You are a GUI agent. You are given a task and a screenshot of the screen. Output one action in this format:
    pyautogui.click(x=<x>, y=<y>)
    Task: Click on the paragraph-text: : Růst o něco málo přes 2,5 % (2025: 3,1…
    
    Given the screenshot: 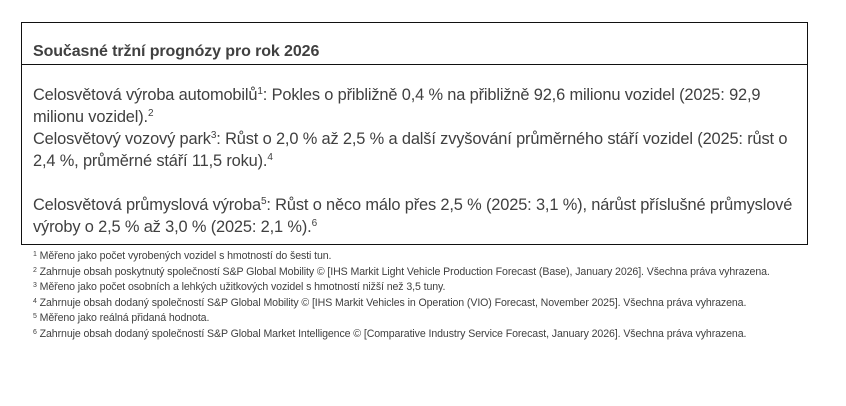 What is the action you would take?
    pyautogui.click(x=413, y=216)
    